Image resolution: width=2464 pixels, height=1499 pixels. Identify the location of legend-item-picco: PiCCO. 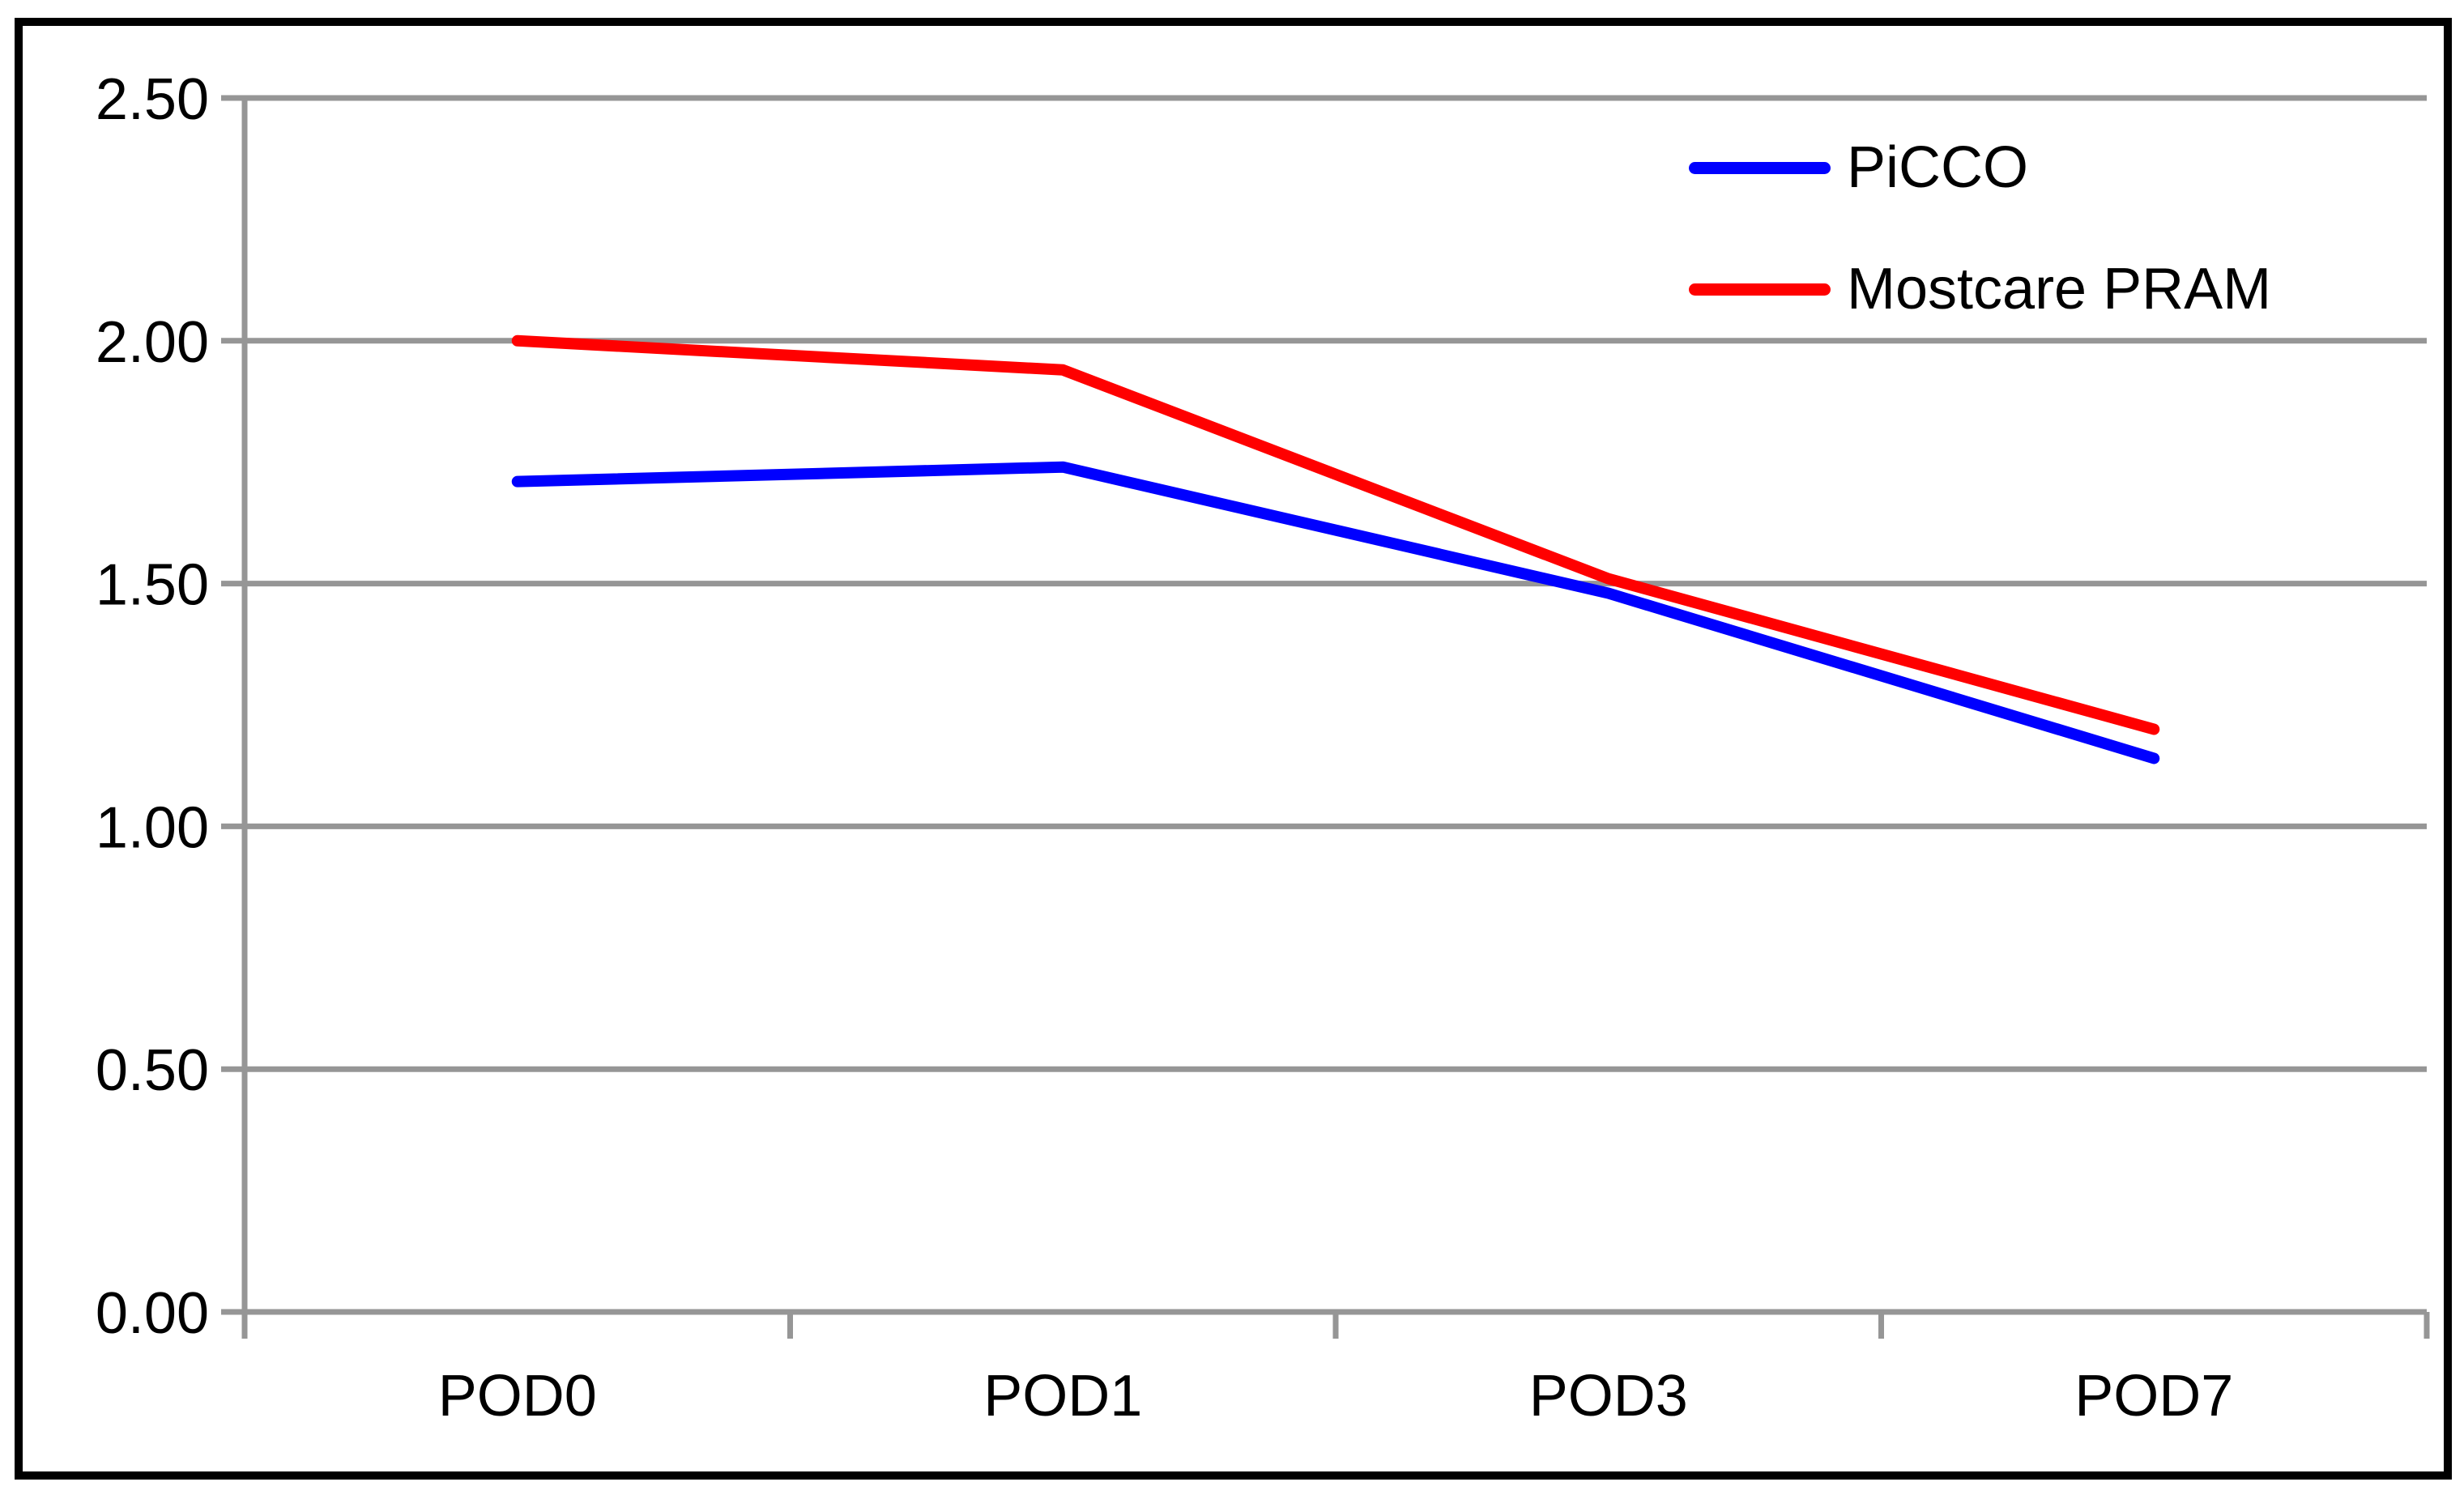
(1980, 167).